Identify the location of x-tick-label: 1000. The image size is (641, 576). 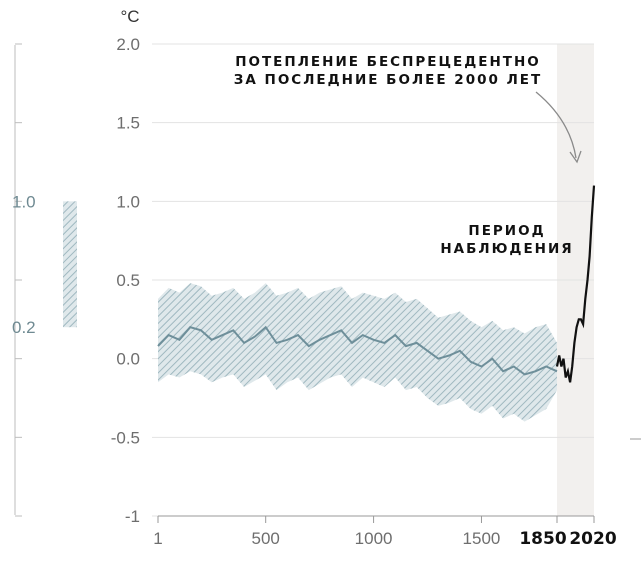
(374, 538).